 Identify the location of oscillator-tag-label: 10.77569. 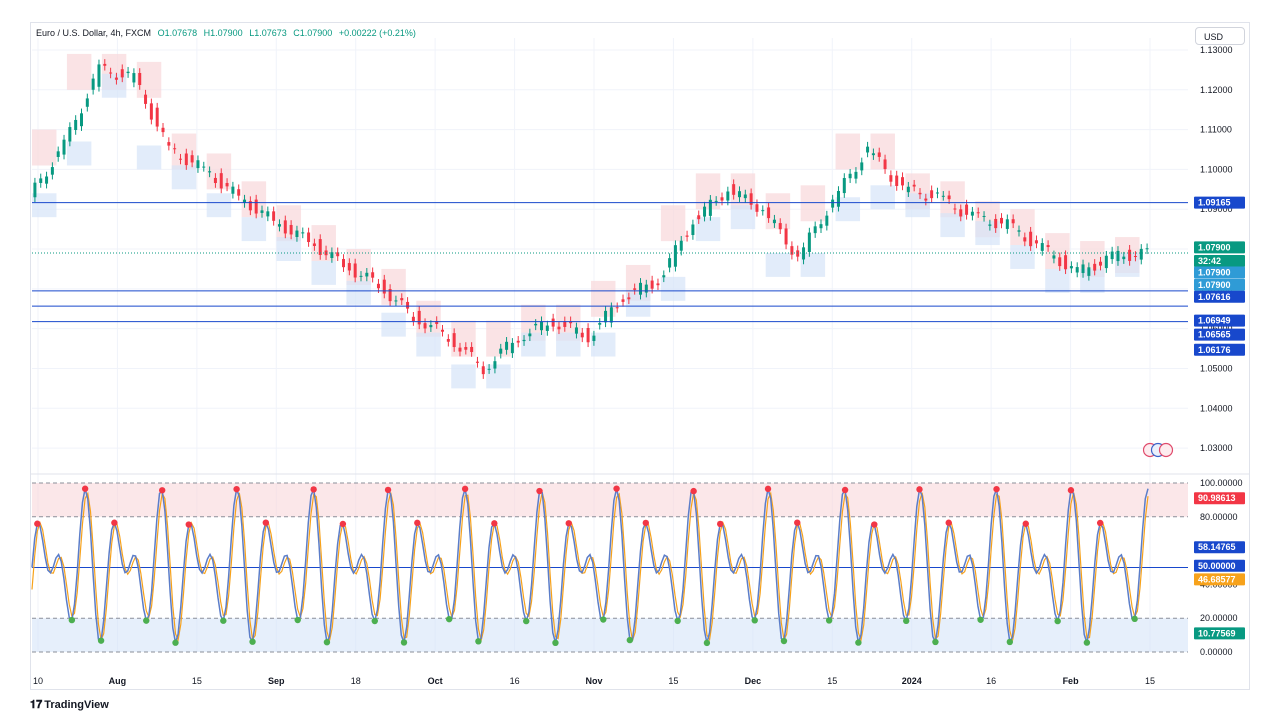
(1217, 633).